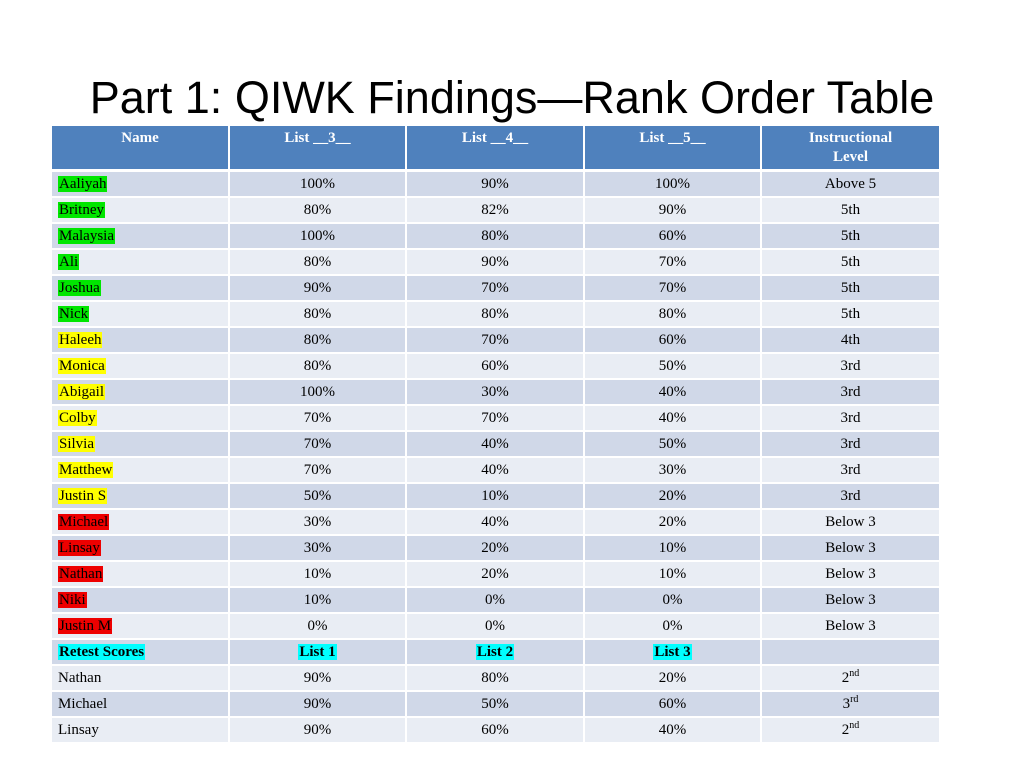 This screenshot has height=768, width=1024. I want to click on list-4-score-text: 0%, so click(495, 626).